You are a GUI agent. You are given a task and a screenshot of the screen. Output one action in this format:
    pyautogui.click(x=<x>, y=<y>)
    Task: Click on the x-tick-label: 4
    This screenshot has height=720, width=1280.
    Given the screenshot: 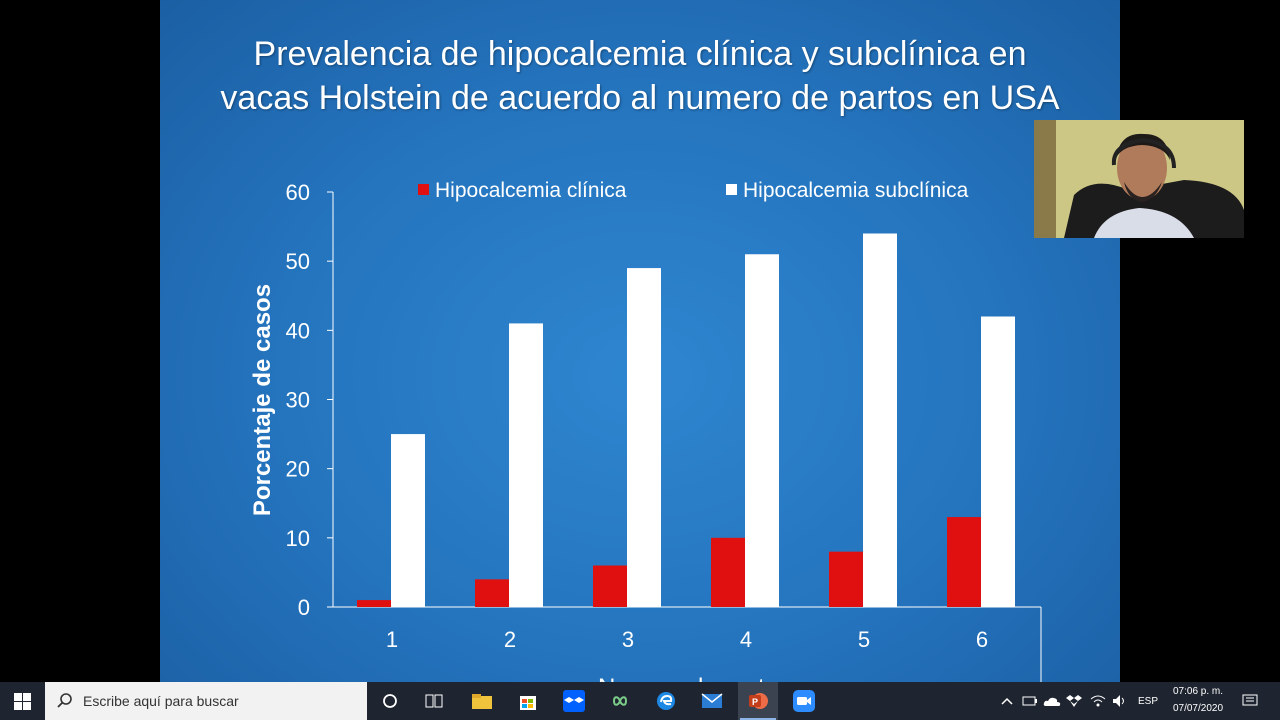 What is the action you would take?
    pyautogui.click(x=746, y=639)
    